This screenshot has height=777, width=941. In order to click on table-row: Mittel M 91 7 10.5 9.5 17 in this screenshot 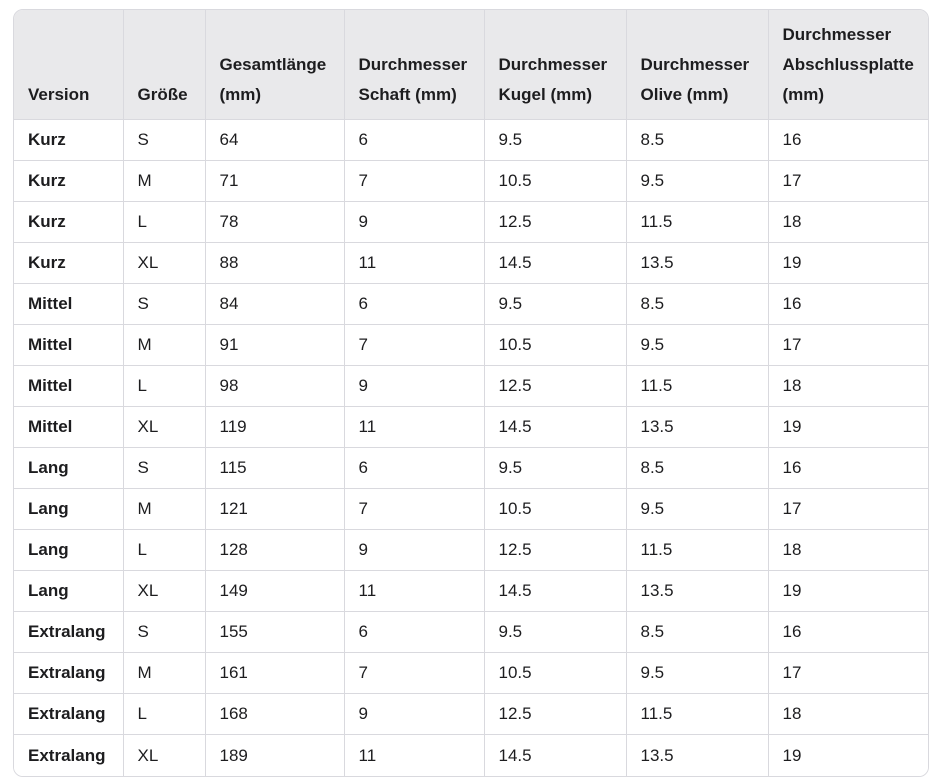, I will do `click(471, 345)`.